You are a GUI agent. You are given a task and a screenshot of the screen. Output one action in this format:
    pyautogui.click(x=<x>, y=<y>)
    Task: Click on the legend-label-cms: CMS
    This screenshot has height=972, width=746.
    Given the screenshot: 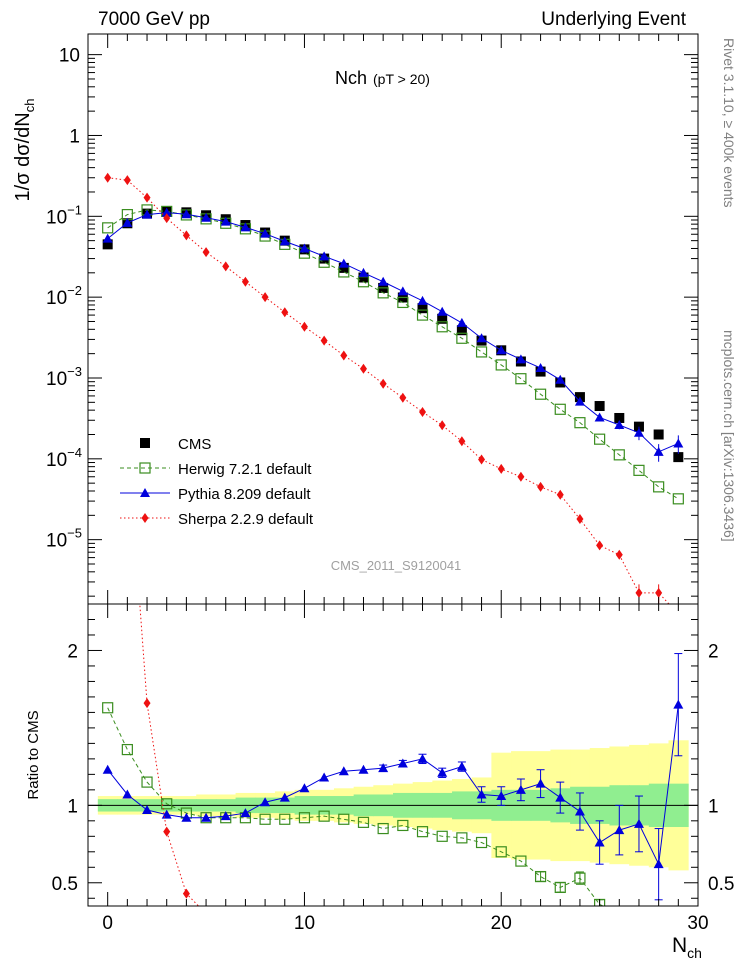 What is the action you would take?
    pyautogui.click(x=194, y=444)
    